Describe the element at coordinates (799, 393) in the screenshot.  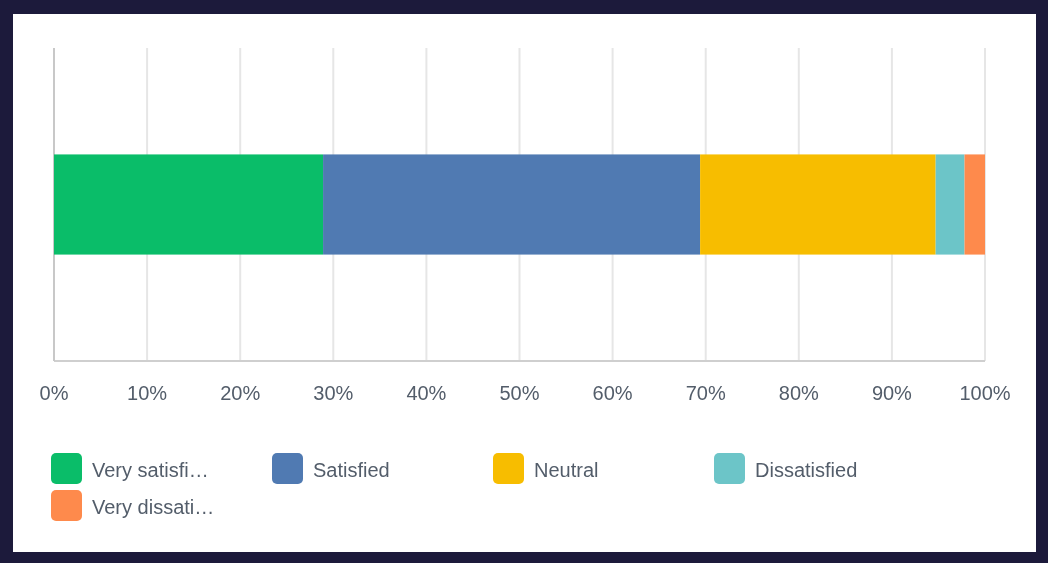
I see `x-tick-label: 80%` at that location.